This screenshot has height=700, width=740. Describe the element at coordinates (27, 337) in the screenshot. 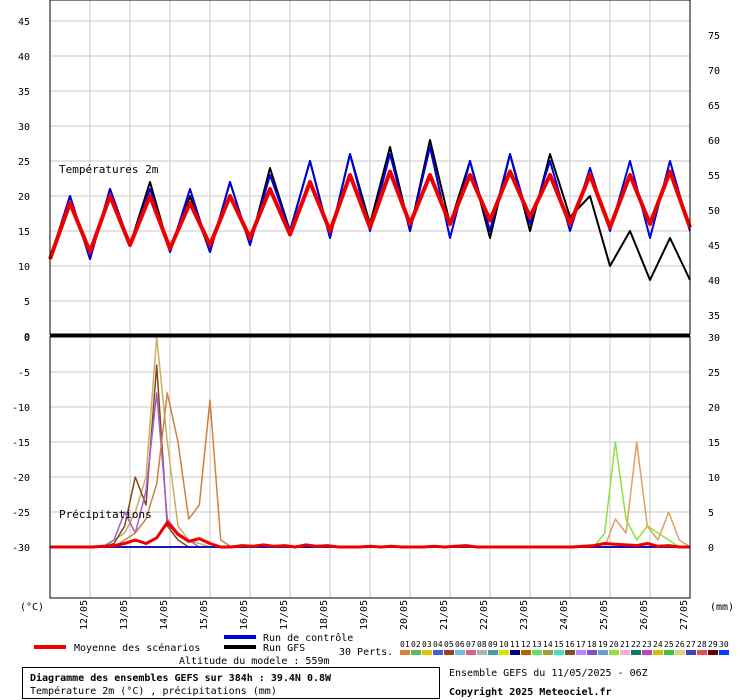

I see `y-tick-label: 0` at that location.